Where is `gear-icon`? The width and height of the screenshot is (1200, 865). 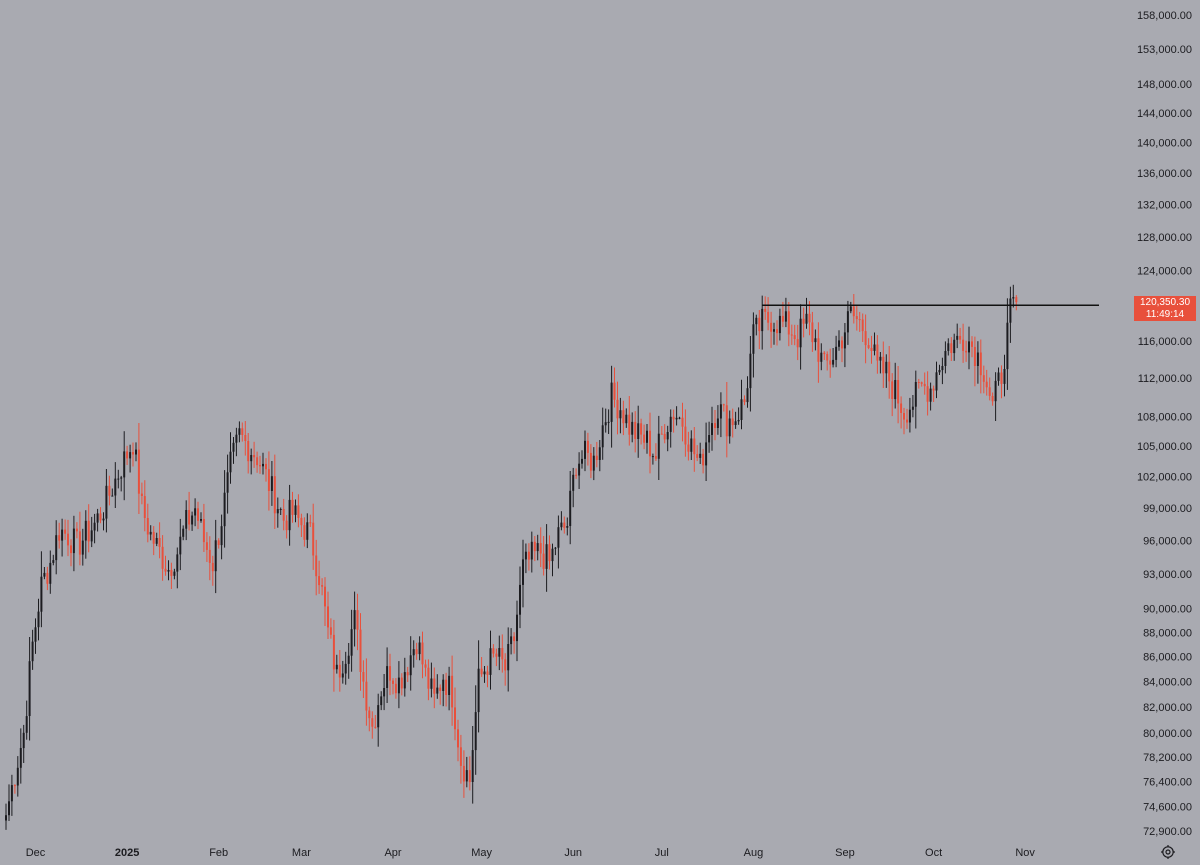 gear-icon is located at coordinates (1168, 852).